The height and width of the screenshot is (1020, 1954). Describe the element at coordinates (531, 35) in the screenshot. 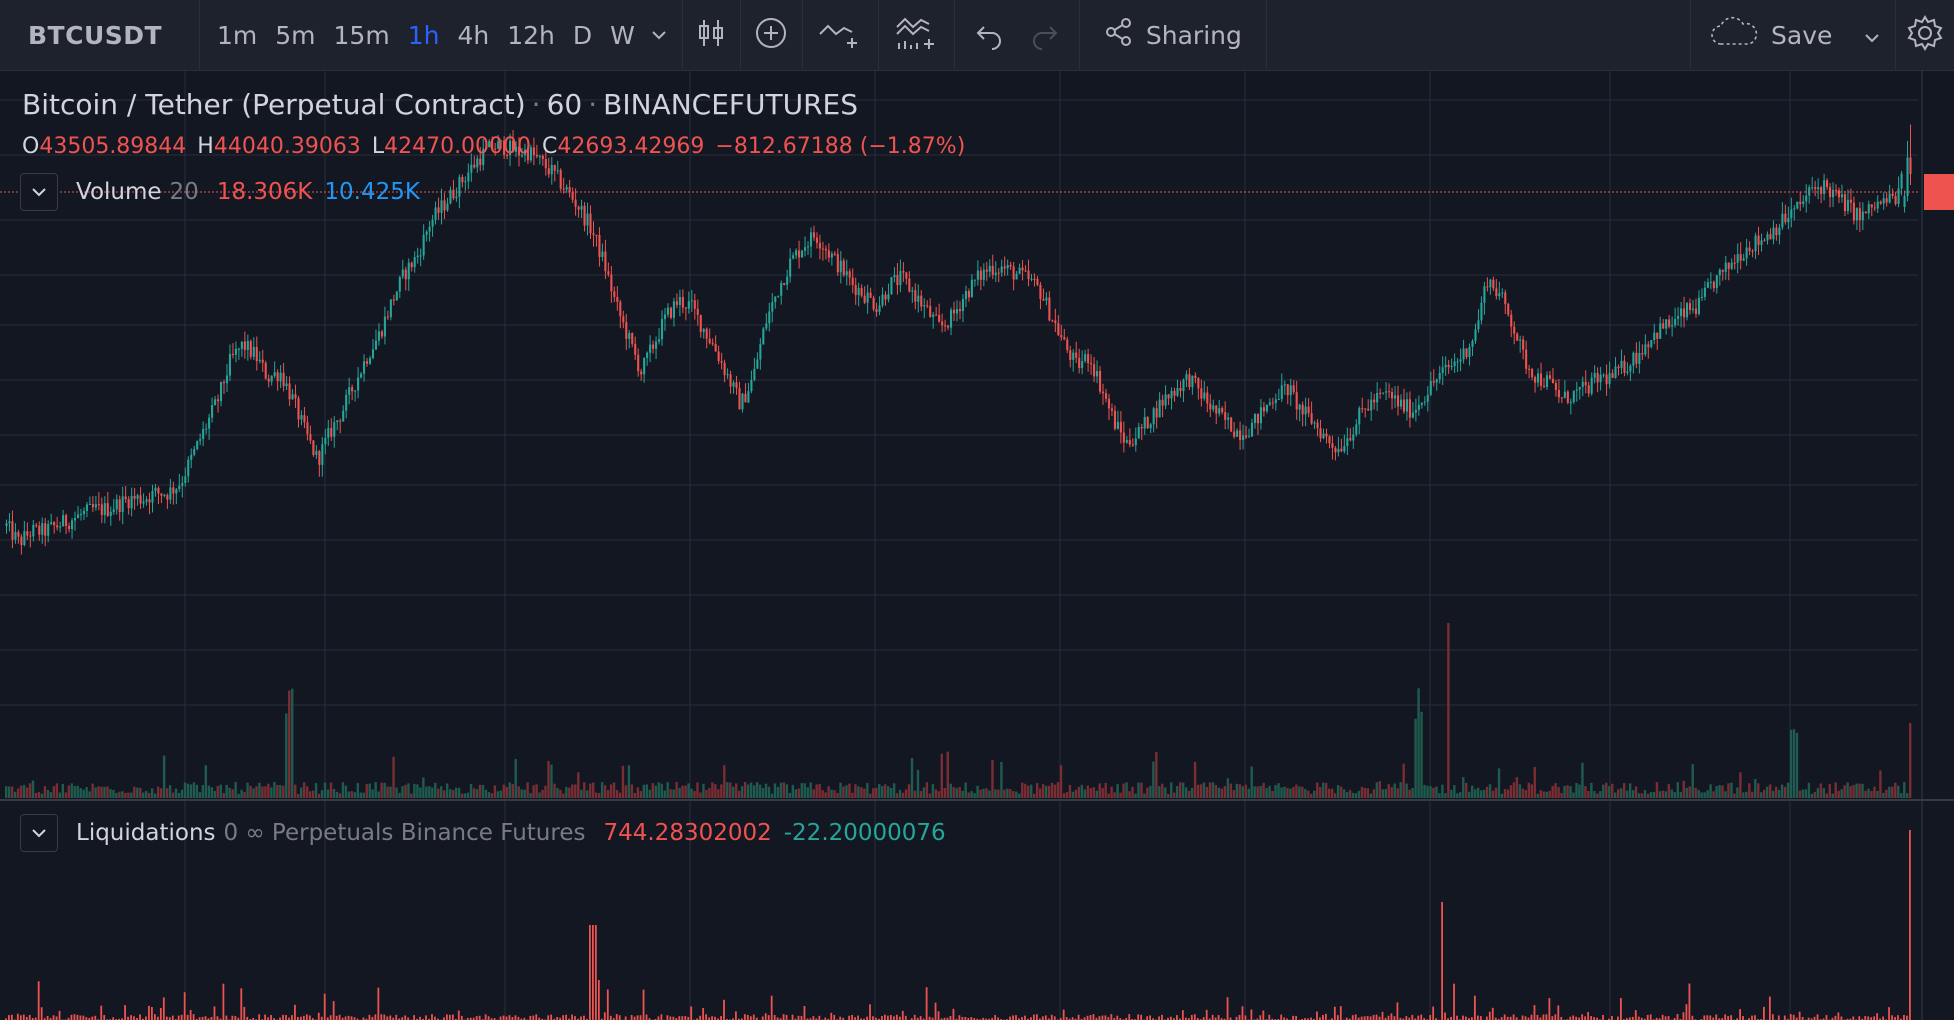

I see `timeframe-12h: 12h` at that location.